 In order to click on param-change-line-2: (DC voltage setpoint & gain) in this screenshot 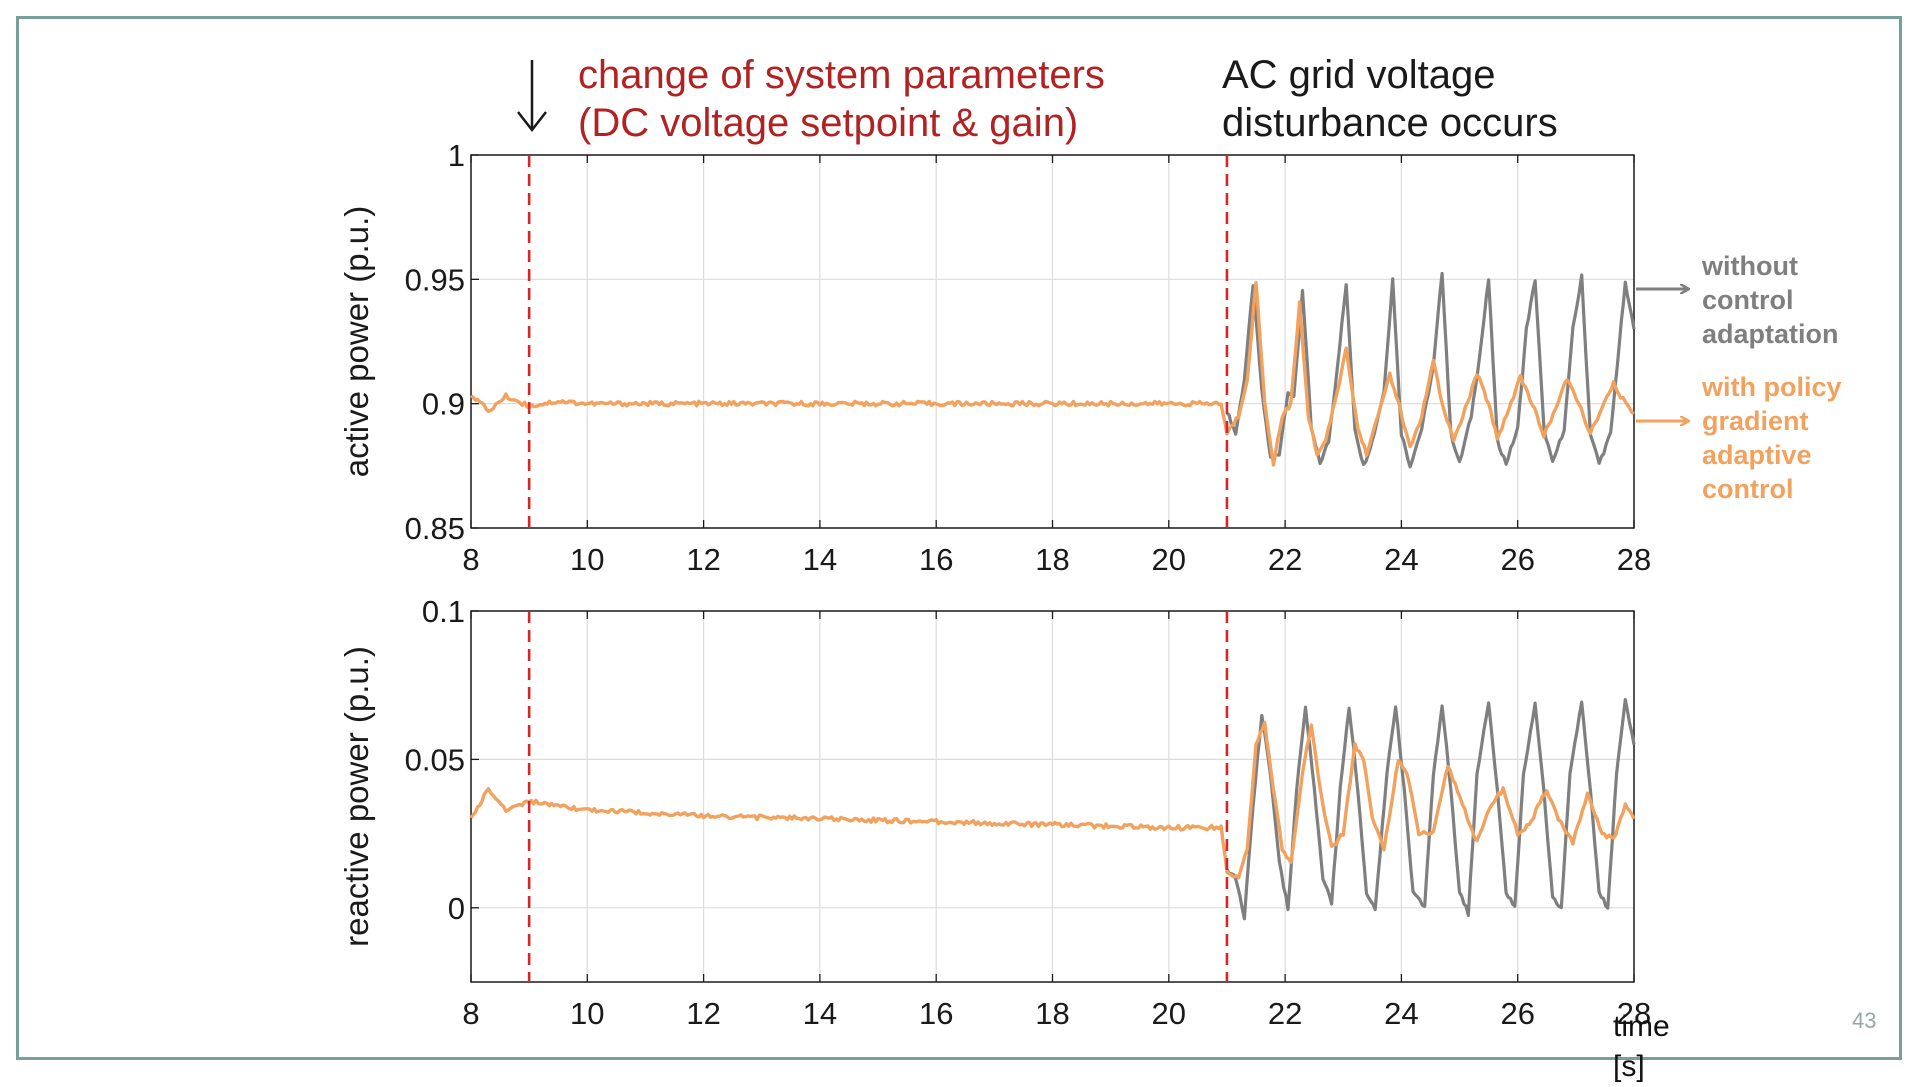, I will do `click(828, 123)`.